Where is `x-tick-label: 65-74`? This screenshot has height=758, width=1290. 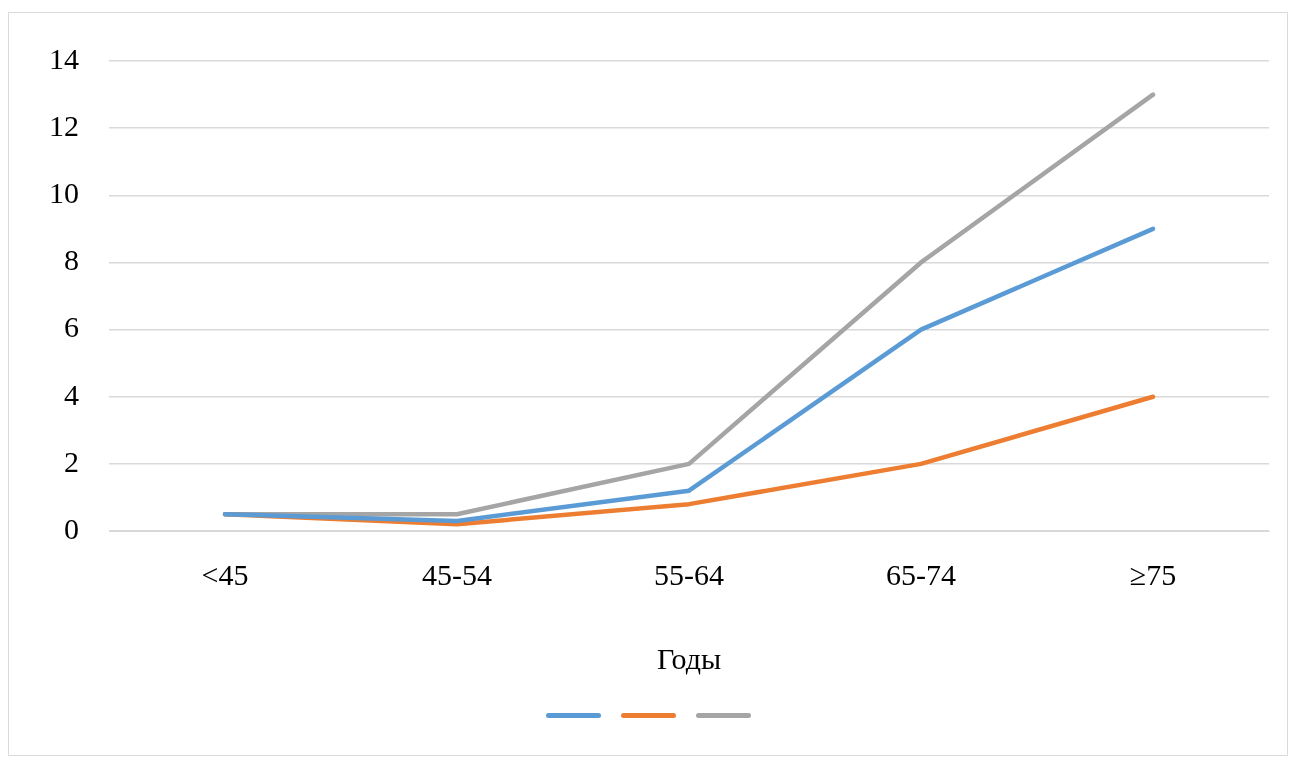 x-tick-label: 65-74 is located at coordinates (921, 574).